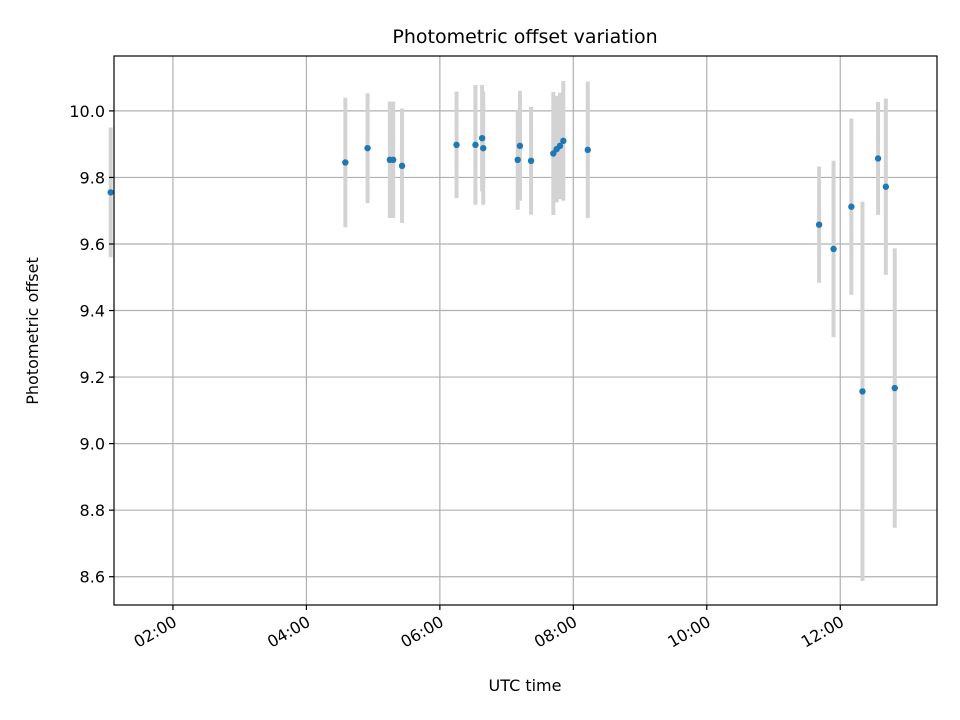 The image size is (960, 720). Describe the element at coordinates (92, 244) in the screenshot. I see `y-tick-label: 9.6` at that location.